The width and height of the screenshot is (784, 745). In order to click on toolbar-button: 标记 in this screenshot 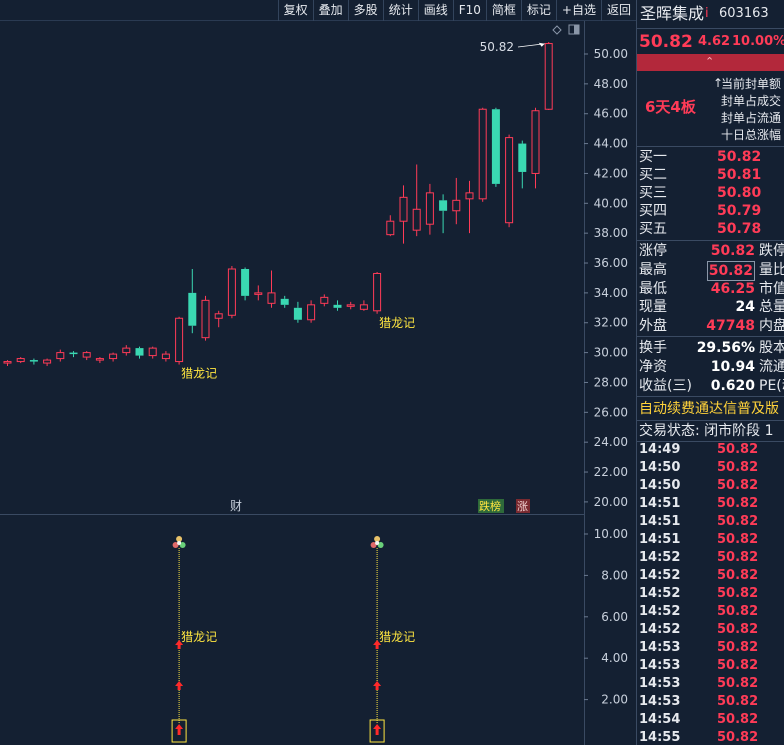, I will do `click(538, 10)`.